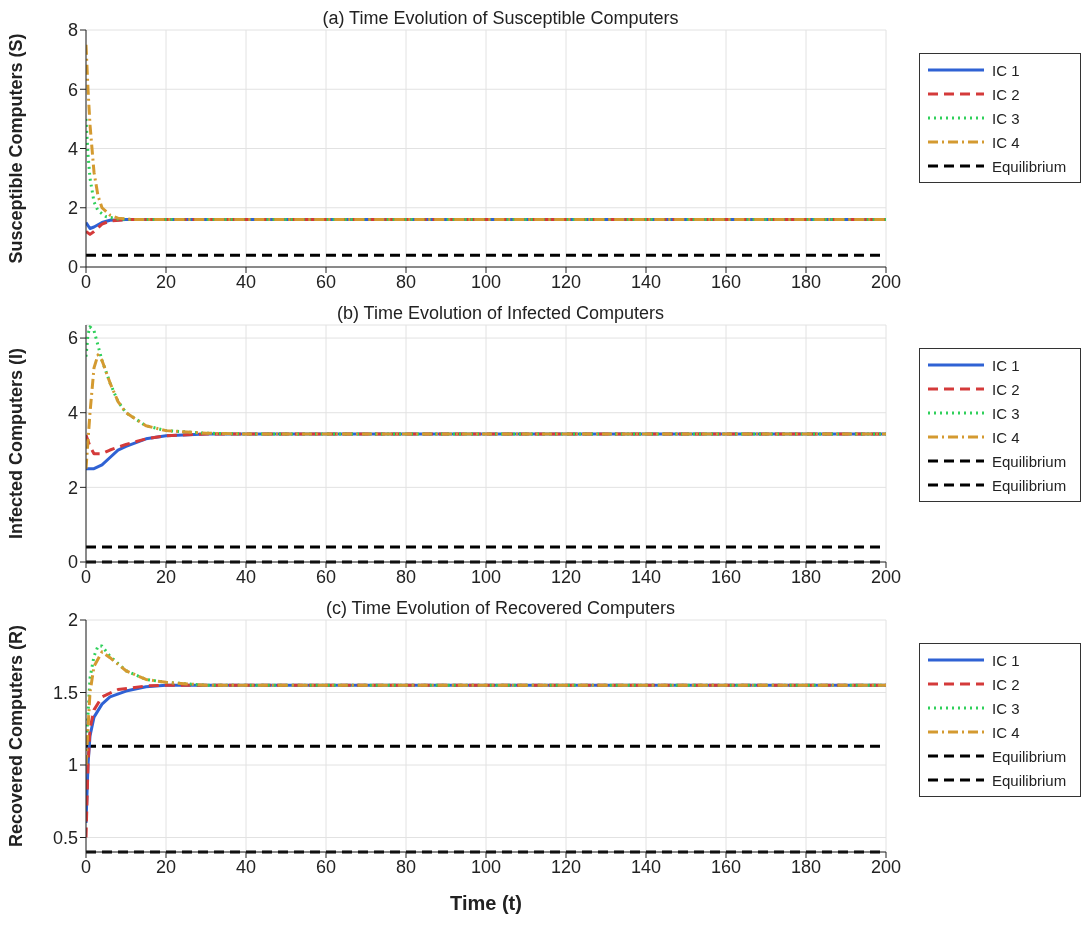 This screenshot has width=1089, height=938. What do you see at coordinates (500, 313) in the screenshot?
I see `chart-title: (b) Time Evolution of Infected Computers` at bounding box center [500, 313].